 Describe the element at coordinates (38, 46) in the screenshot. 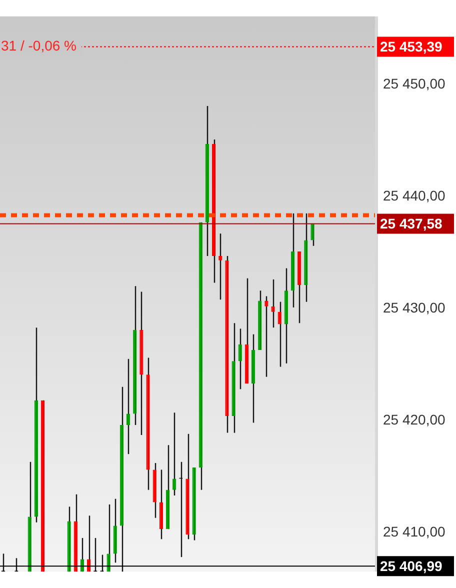

I see `annotation: 31 / -0,06 %` at that location.